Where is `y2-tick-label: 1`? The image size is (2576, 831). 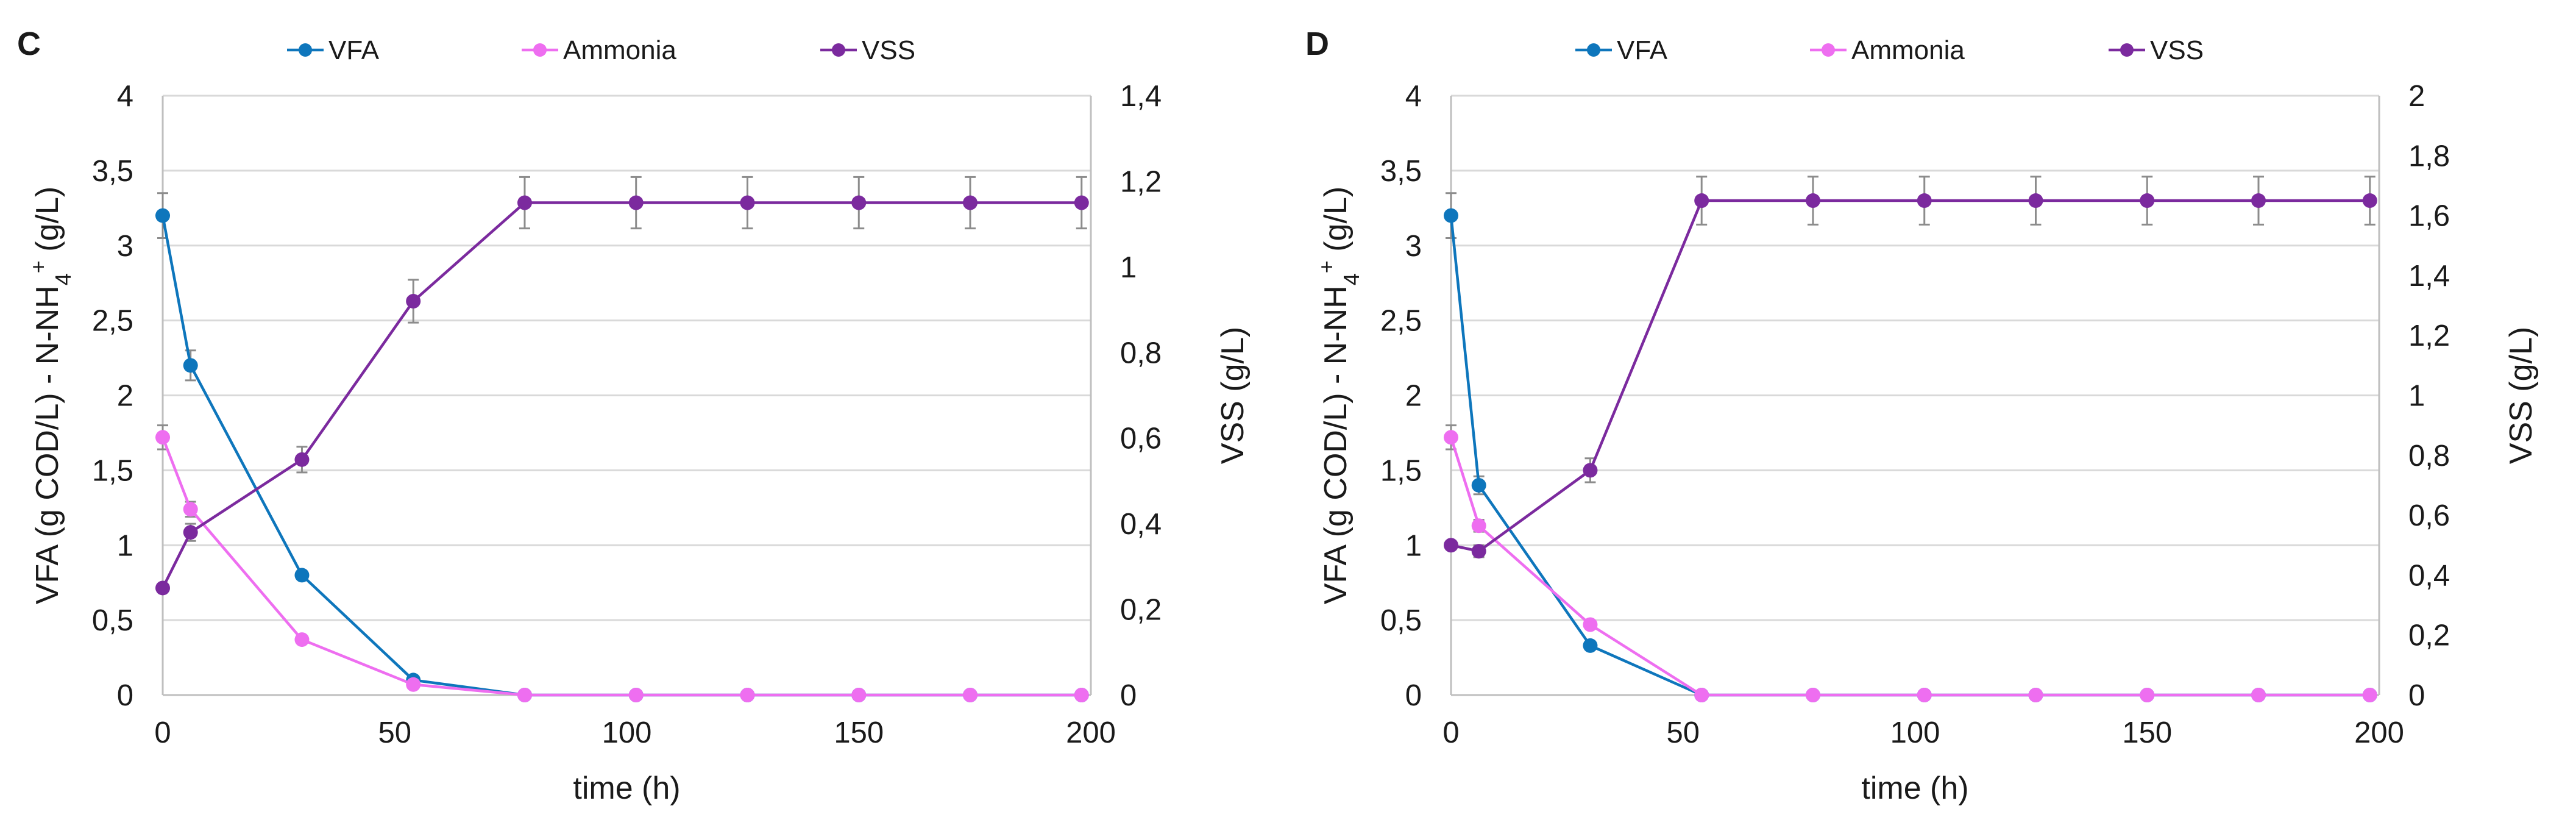
y2-tick-label: 1 is located at coordinates (1129, 267).